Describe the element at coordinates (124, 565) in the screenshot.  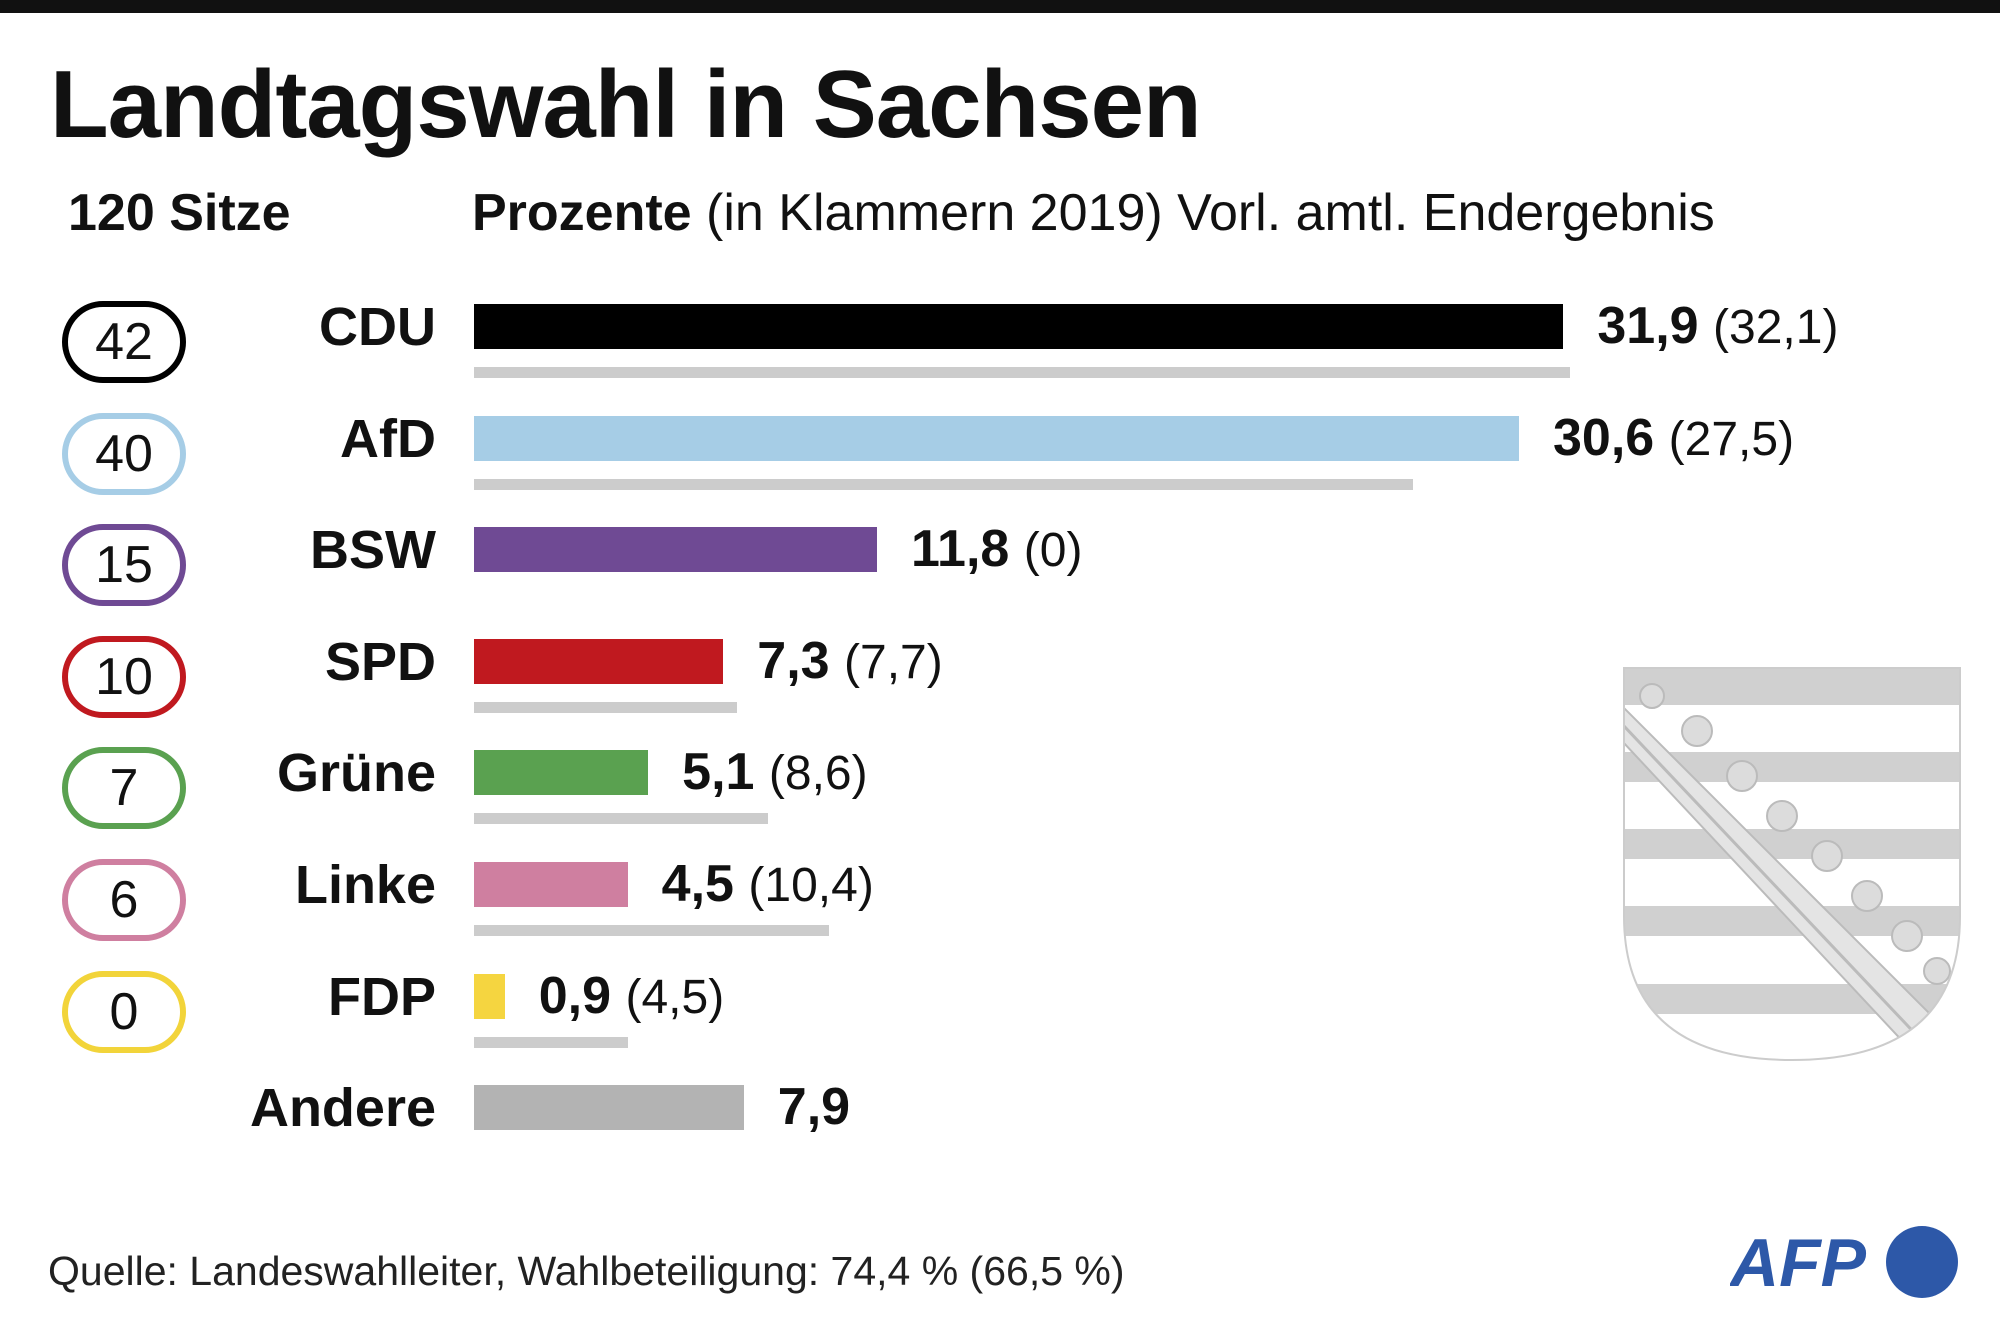
I see `seat-count-badge: 15` at that location.